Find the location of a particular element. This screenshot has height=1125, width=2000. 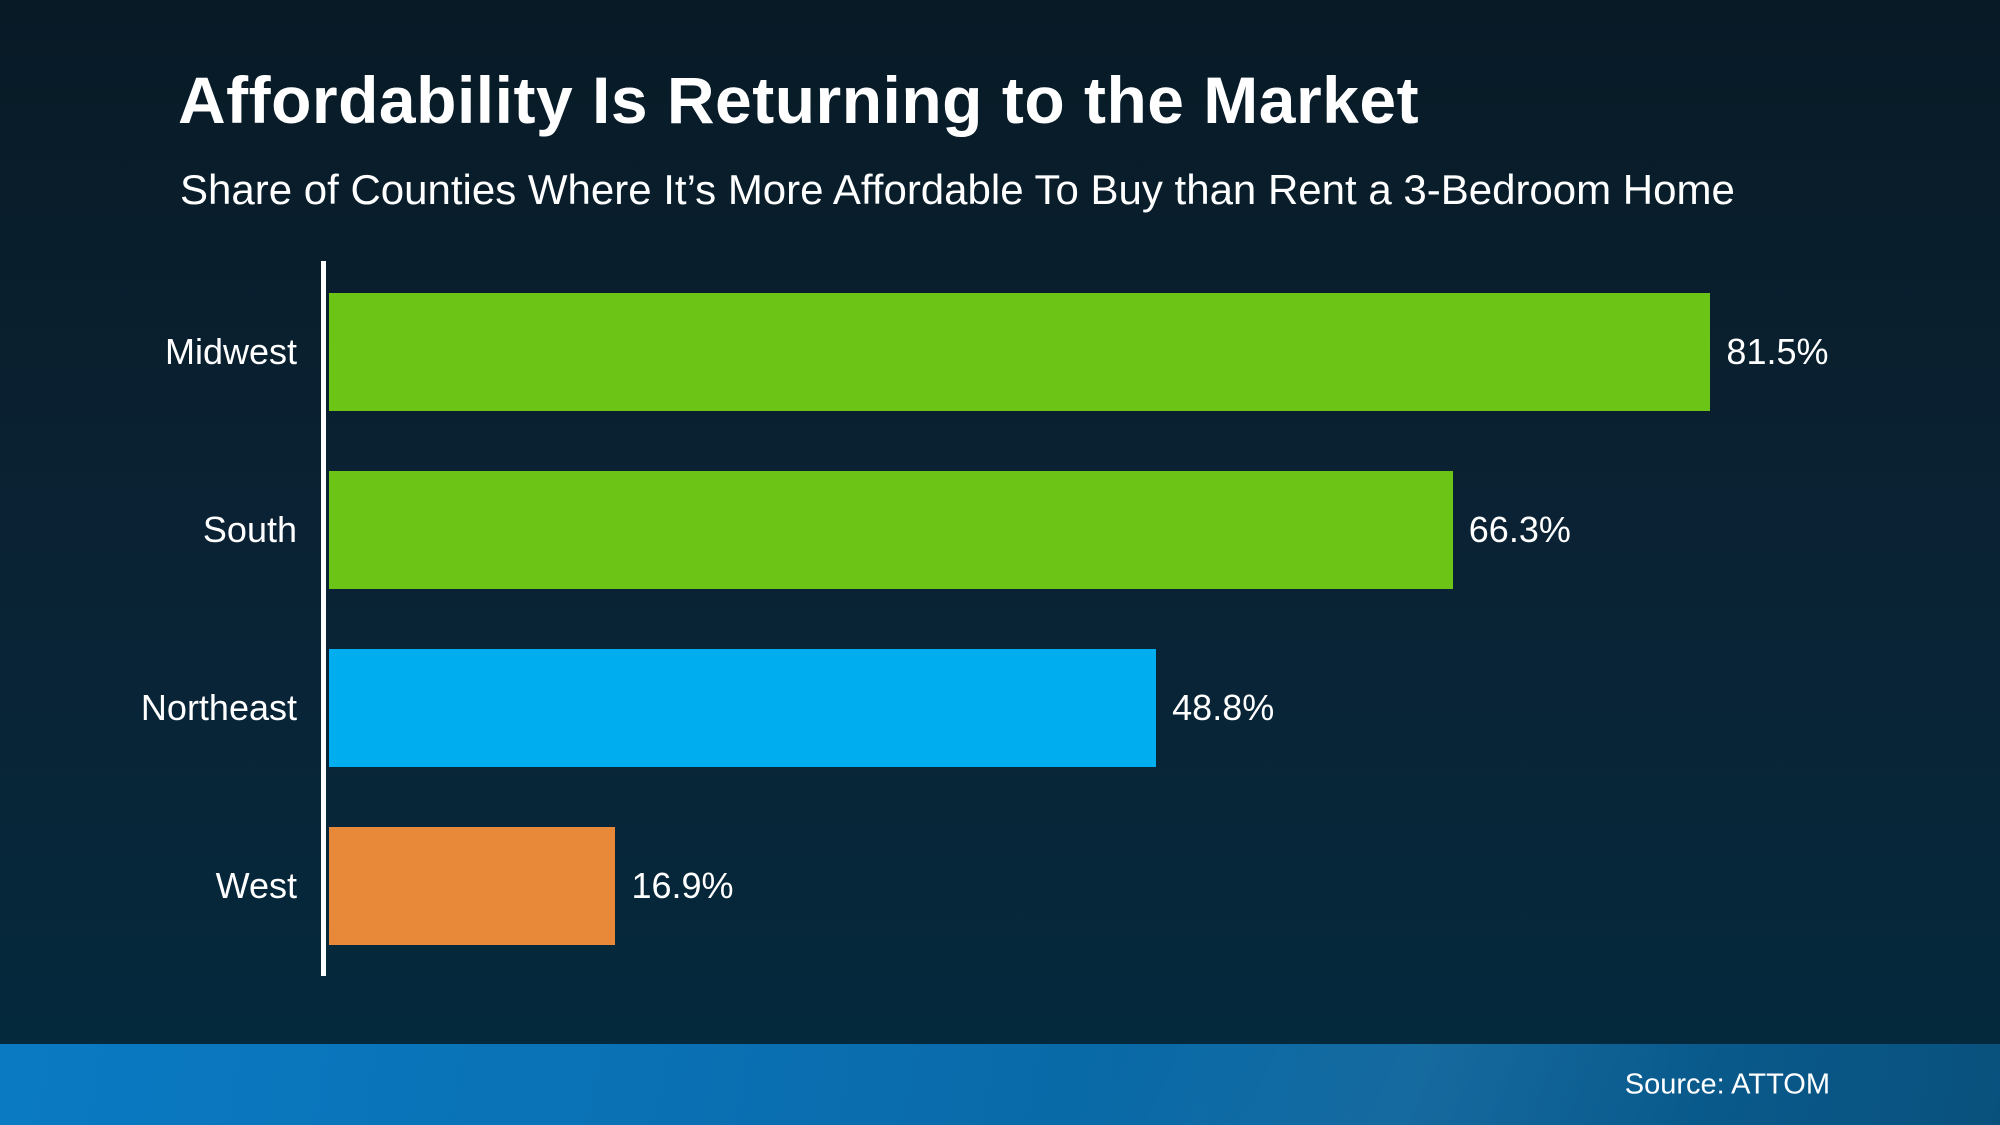

footer-bar: Source: ATTOM is located at coordinates (1000, 1084).